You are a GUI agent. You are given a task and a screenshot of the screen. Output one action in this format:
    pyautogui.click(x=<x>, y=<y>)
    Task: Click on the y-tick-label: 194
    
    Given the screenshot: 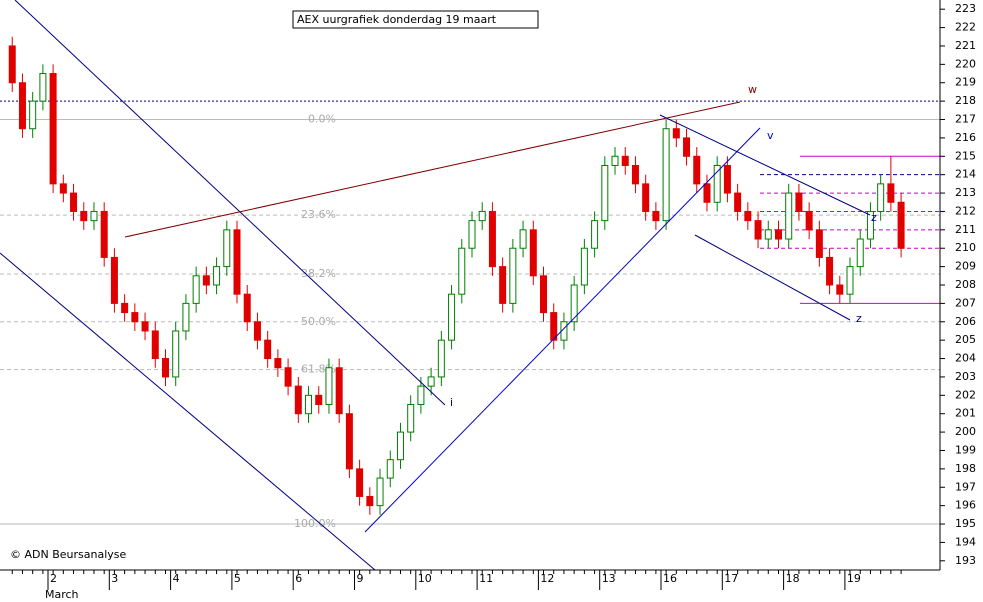 What is the action you would take?
    pyautogui.click(x=965, y=541)
    